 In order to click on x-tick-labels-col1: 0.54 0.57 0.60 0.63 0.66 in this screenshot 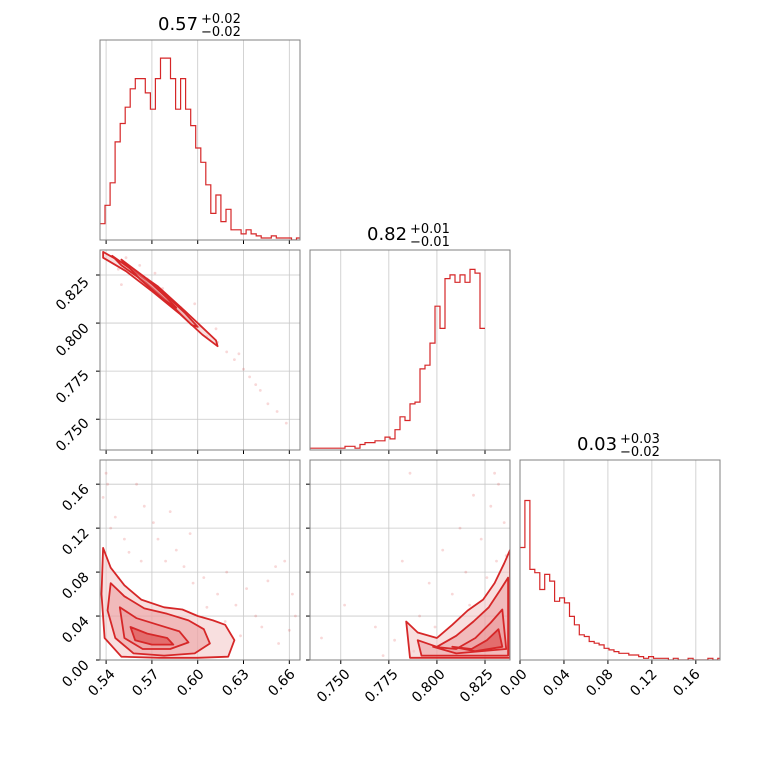, I will do `click(191, 682)`.